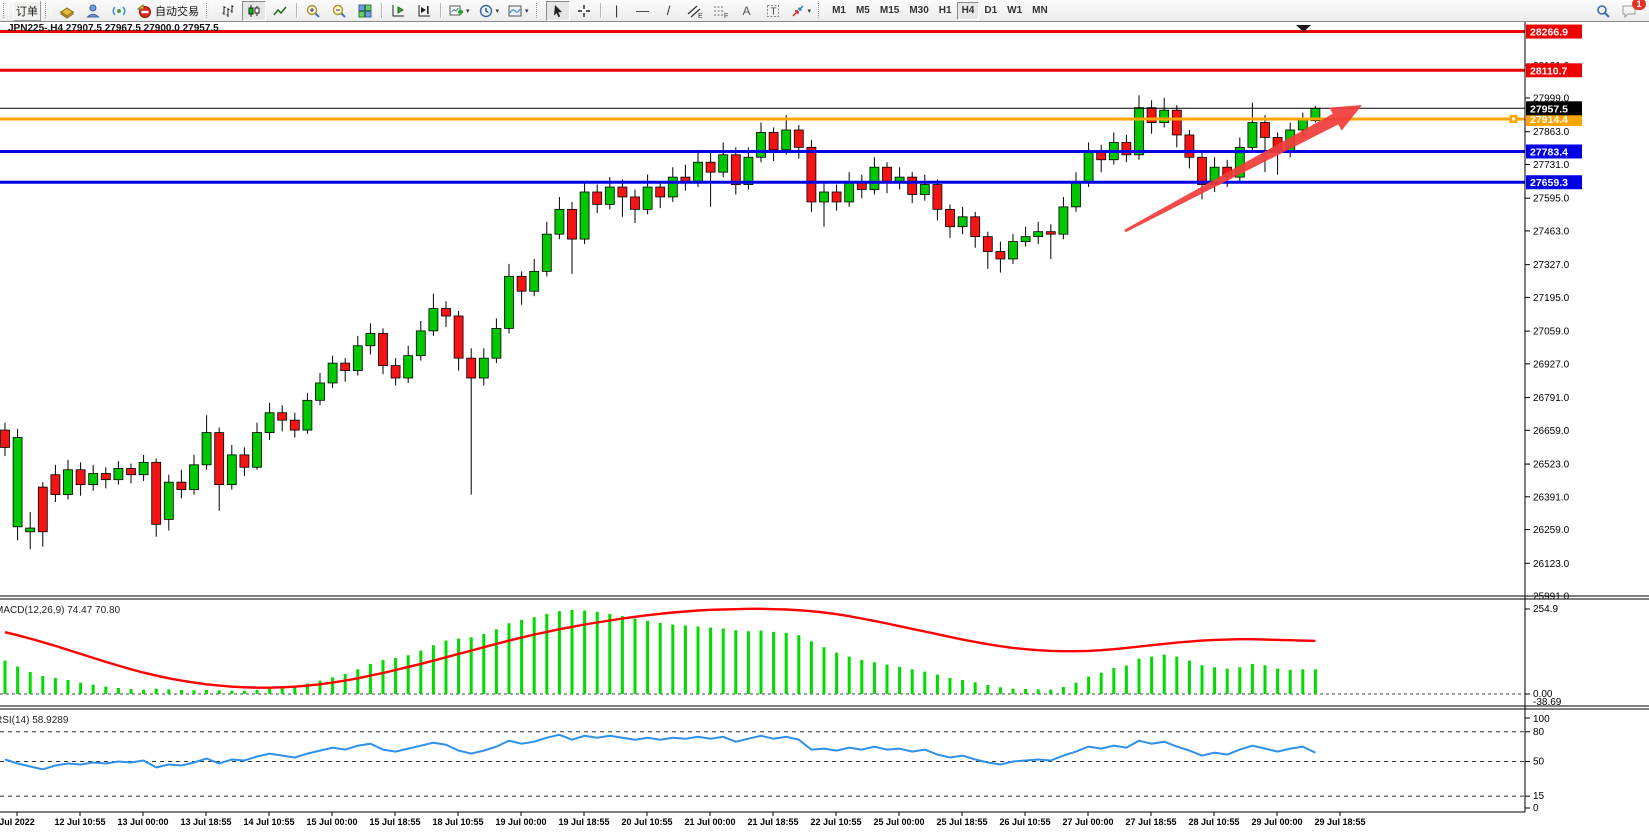  I want to click on period-button: ▾, so click(489, 11).